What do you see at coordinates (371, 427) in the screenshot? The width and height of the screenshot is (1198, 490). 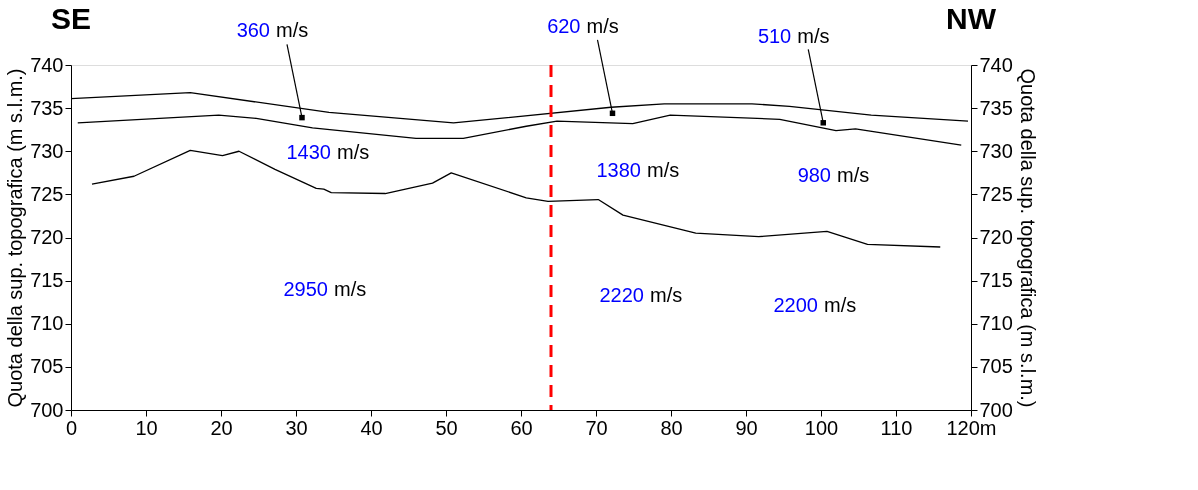 I see `x-tick-label: 40` at bounding box center [371, 427].